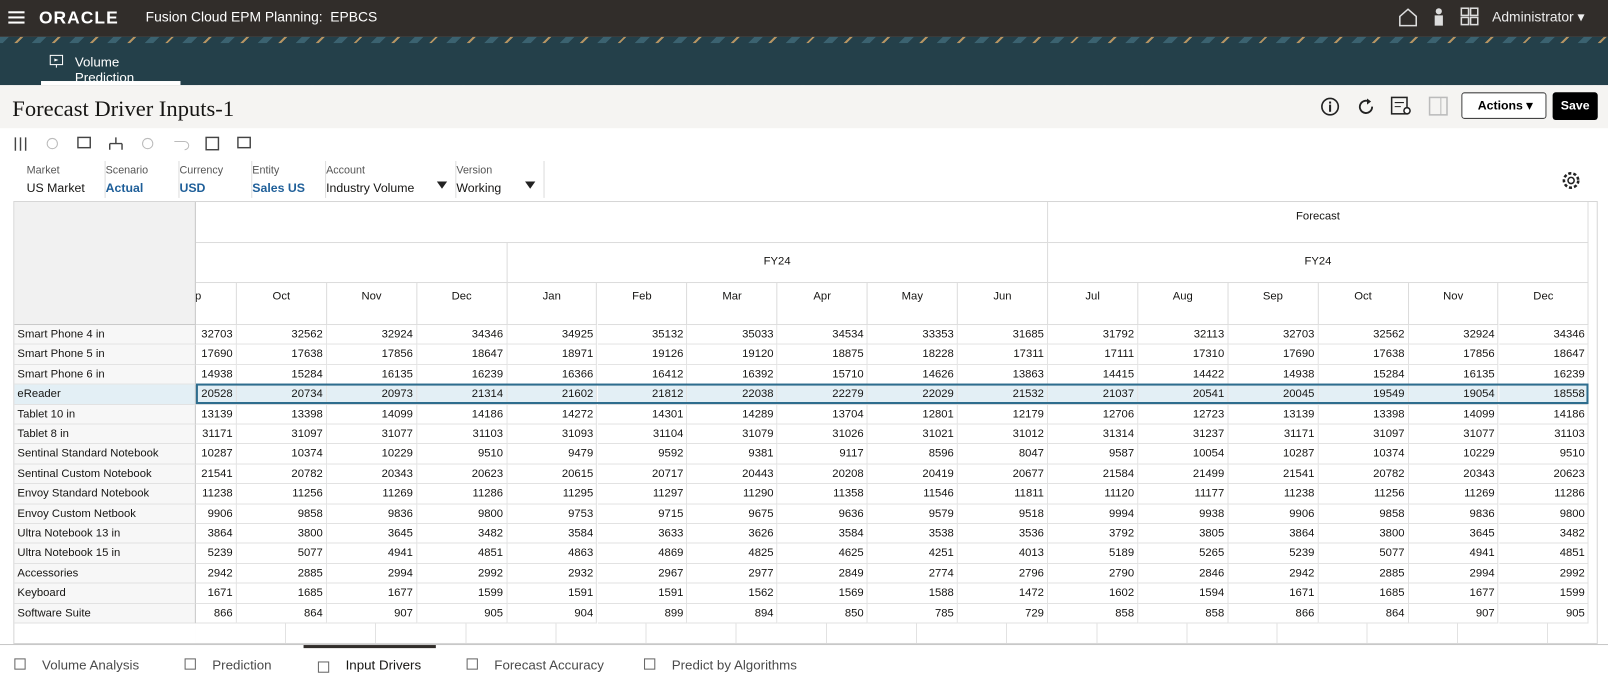  Describe the element at coordinates (1571, 180) in the screenshot. I see `settings-icon` at that location.